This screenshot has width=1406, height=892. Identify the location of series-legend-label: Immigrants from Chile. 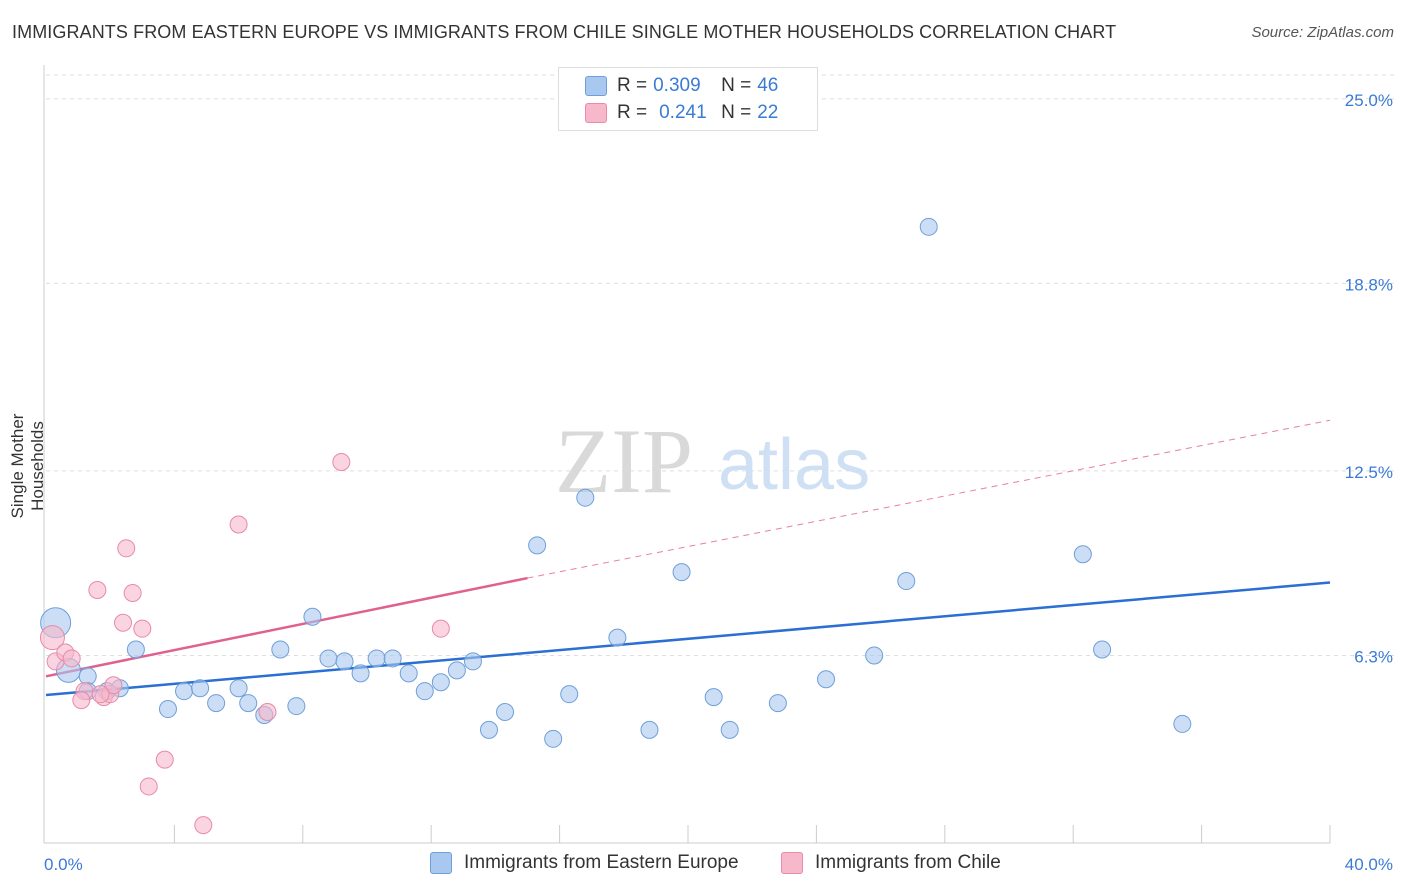
(908, 862).